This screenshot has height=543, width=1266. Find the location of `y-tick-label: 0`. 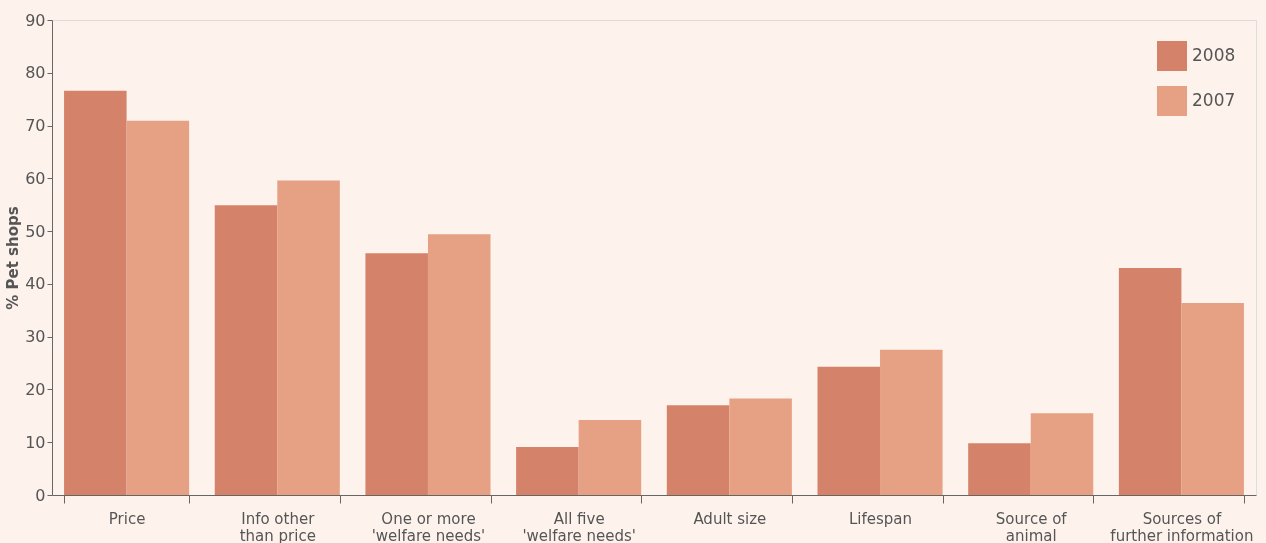

y-tick-label: 0 is located at coordinates (40, 495).